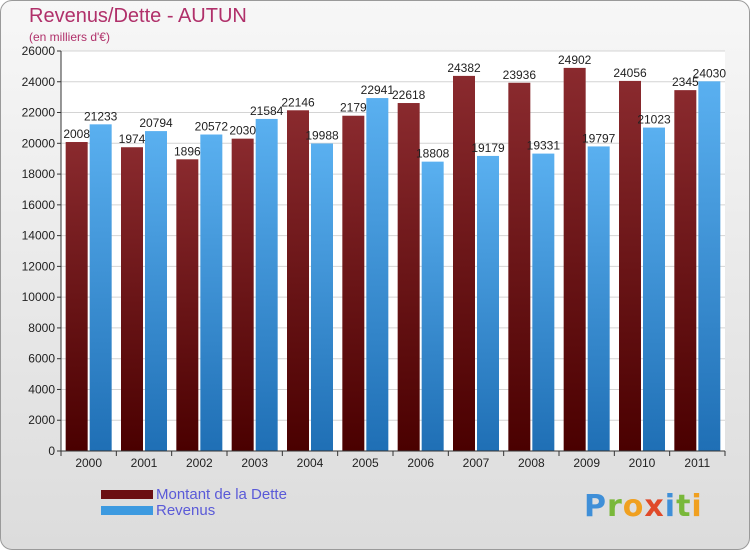  I want to click on y-tick-label: 16000, so click(39, 205).